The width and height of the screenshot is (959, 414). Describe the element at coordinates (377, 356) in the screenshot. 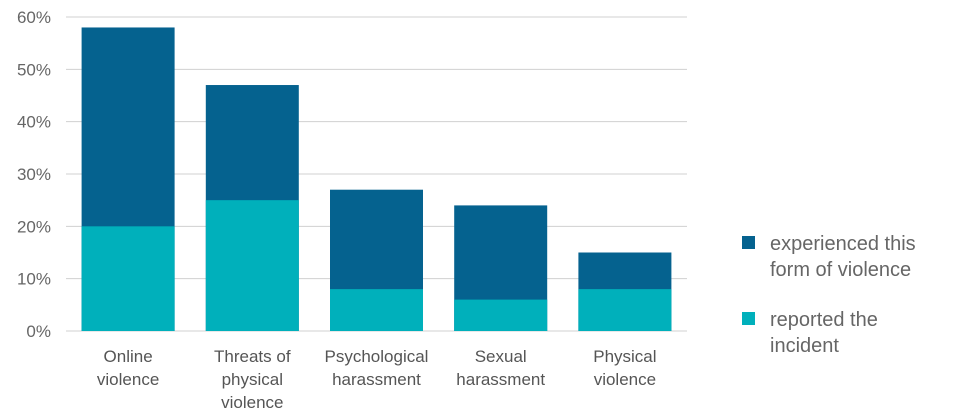

I see `x-category-label: Psychological` at that location.